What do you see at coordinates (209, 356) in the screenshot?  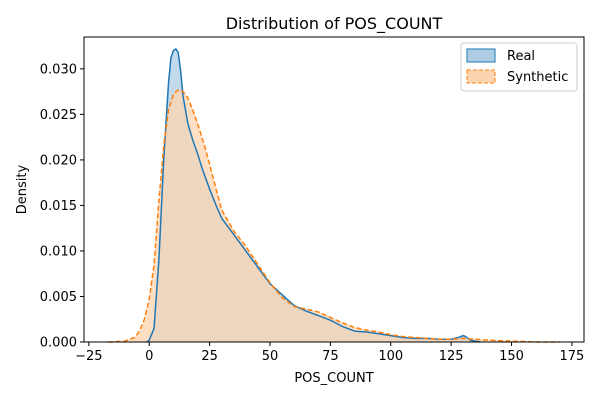 I see `x-tick-label: 25` at bounding box center [209, 356].